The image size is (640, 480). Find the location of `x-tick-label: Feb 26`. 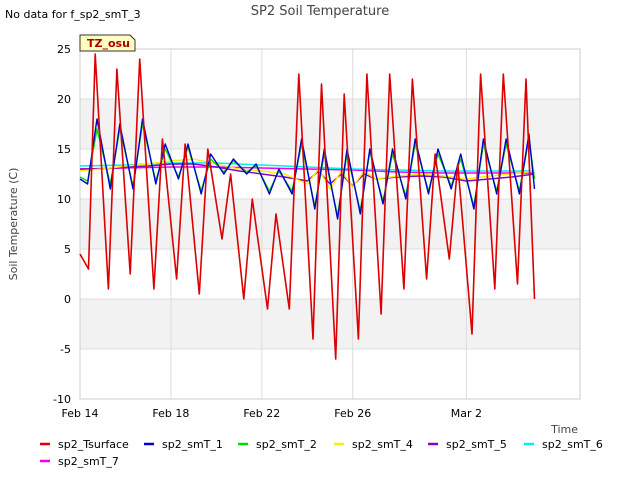

x-tick-label: Feb 26 is located at coordinates (352, 413).